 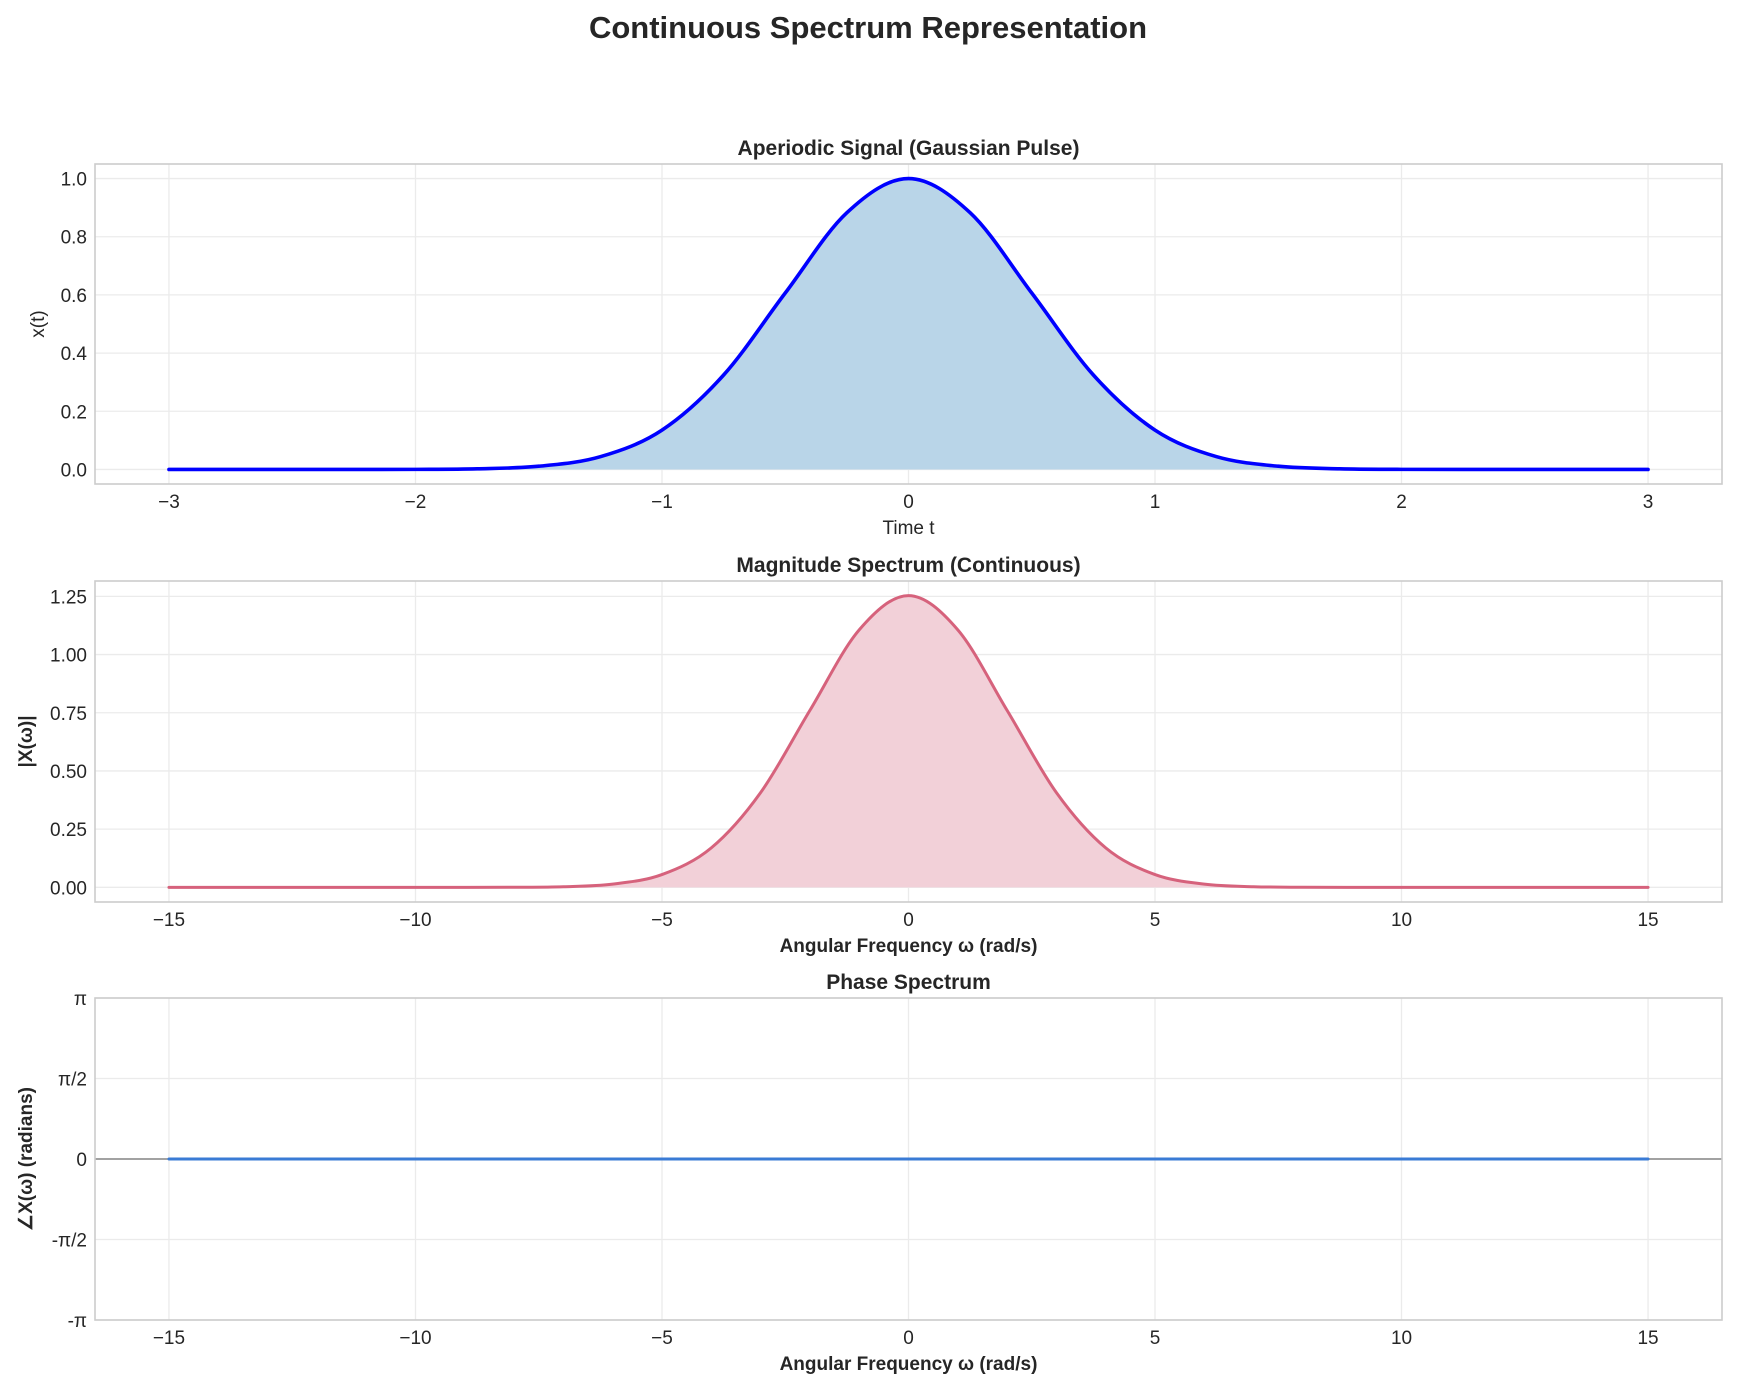 What do you see at coordinates (74, 238) in the screenshot?
I see `y-tick-label: 0.8` at bounding box center [74, 238].